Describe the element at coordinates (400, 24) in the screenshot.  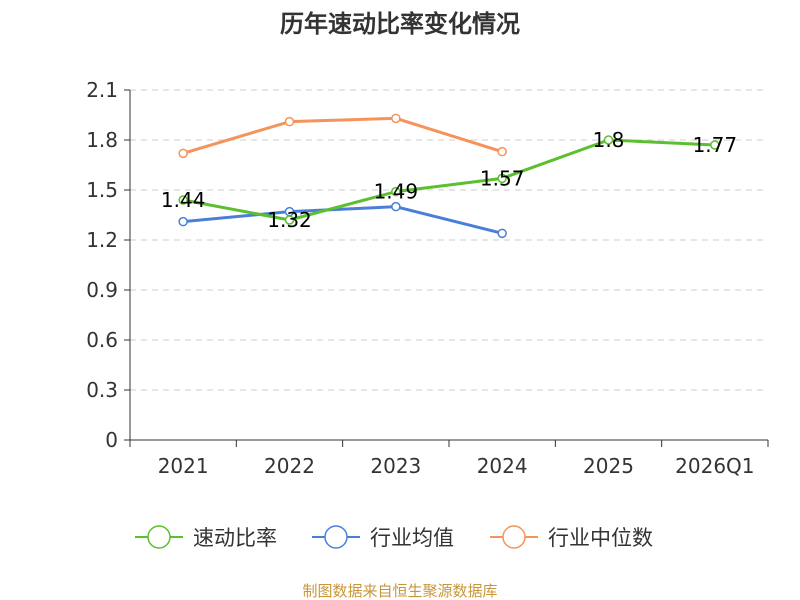
I see `chart-title: 历年速动比率变化情况` at that location.